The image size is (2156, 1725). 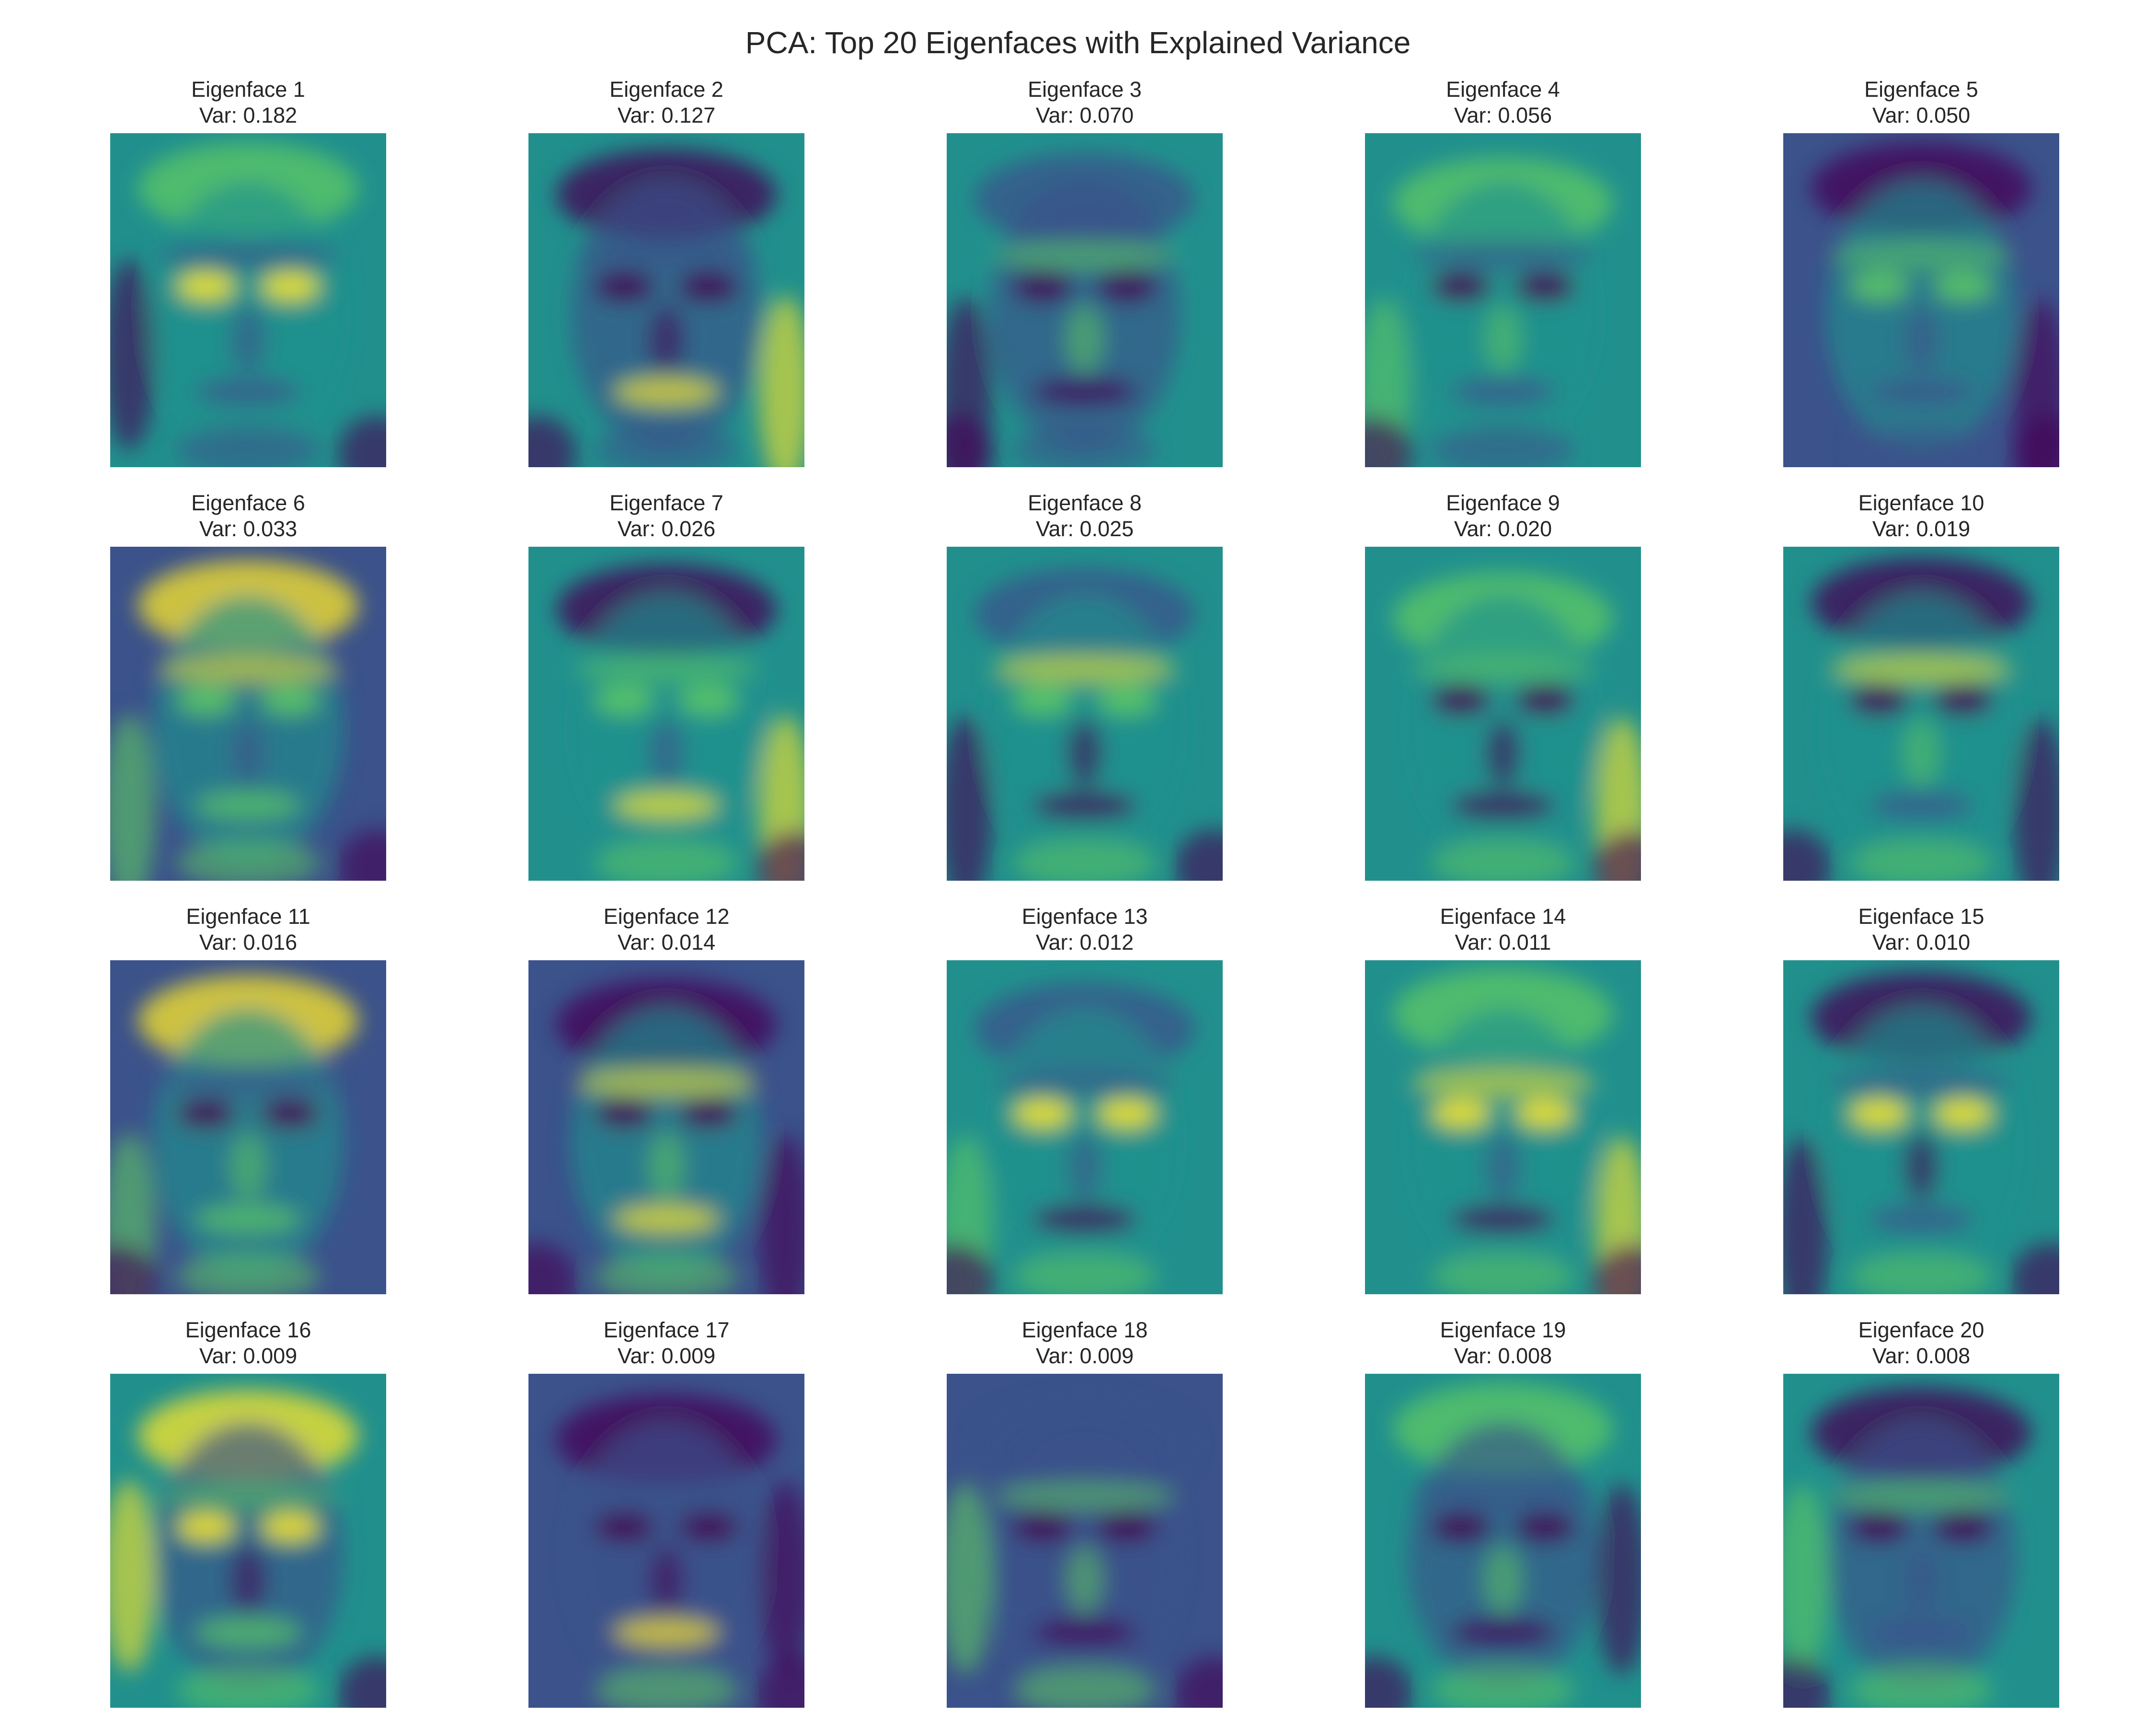 I want to click on eigenface-variance-label: Var: 0.019, so click(x=1921, y=529).